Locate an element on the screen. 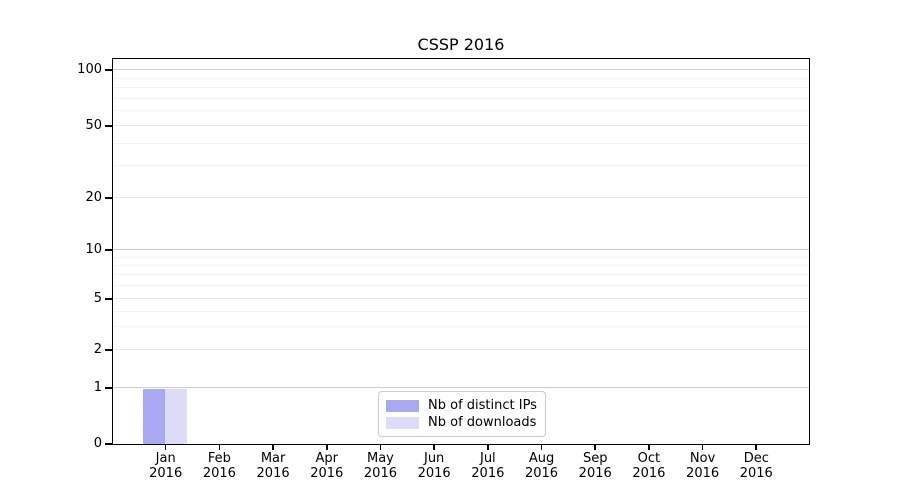 The image size is (900, 500). y-tick-label: 100 is located at coordinates (89, 69).